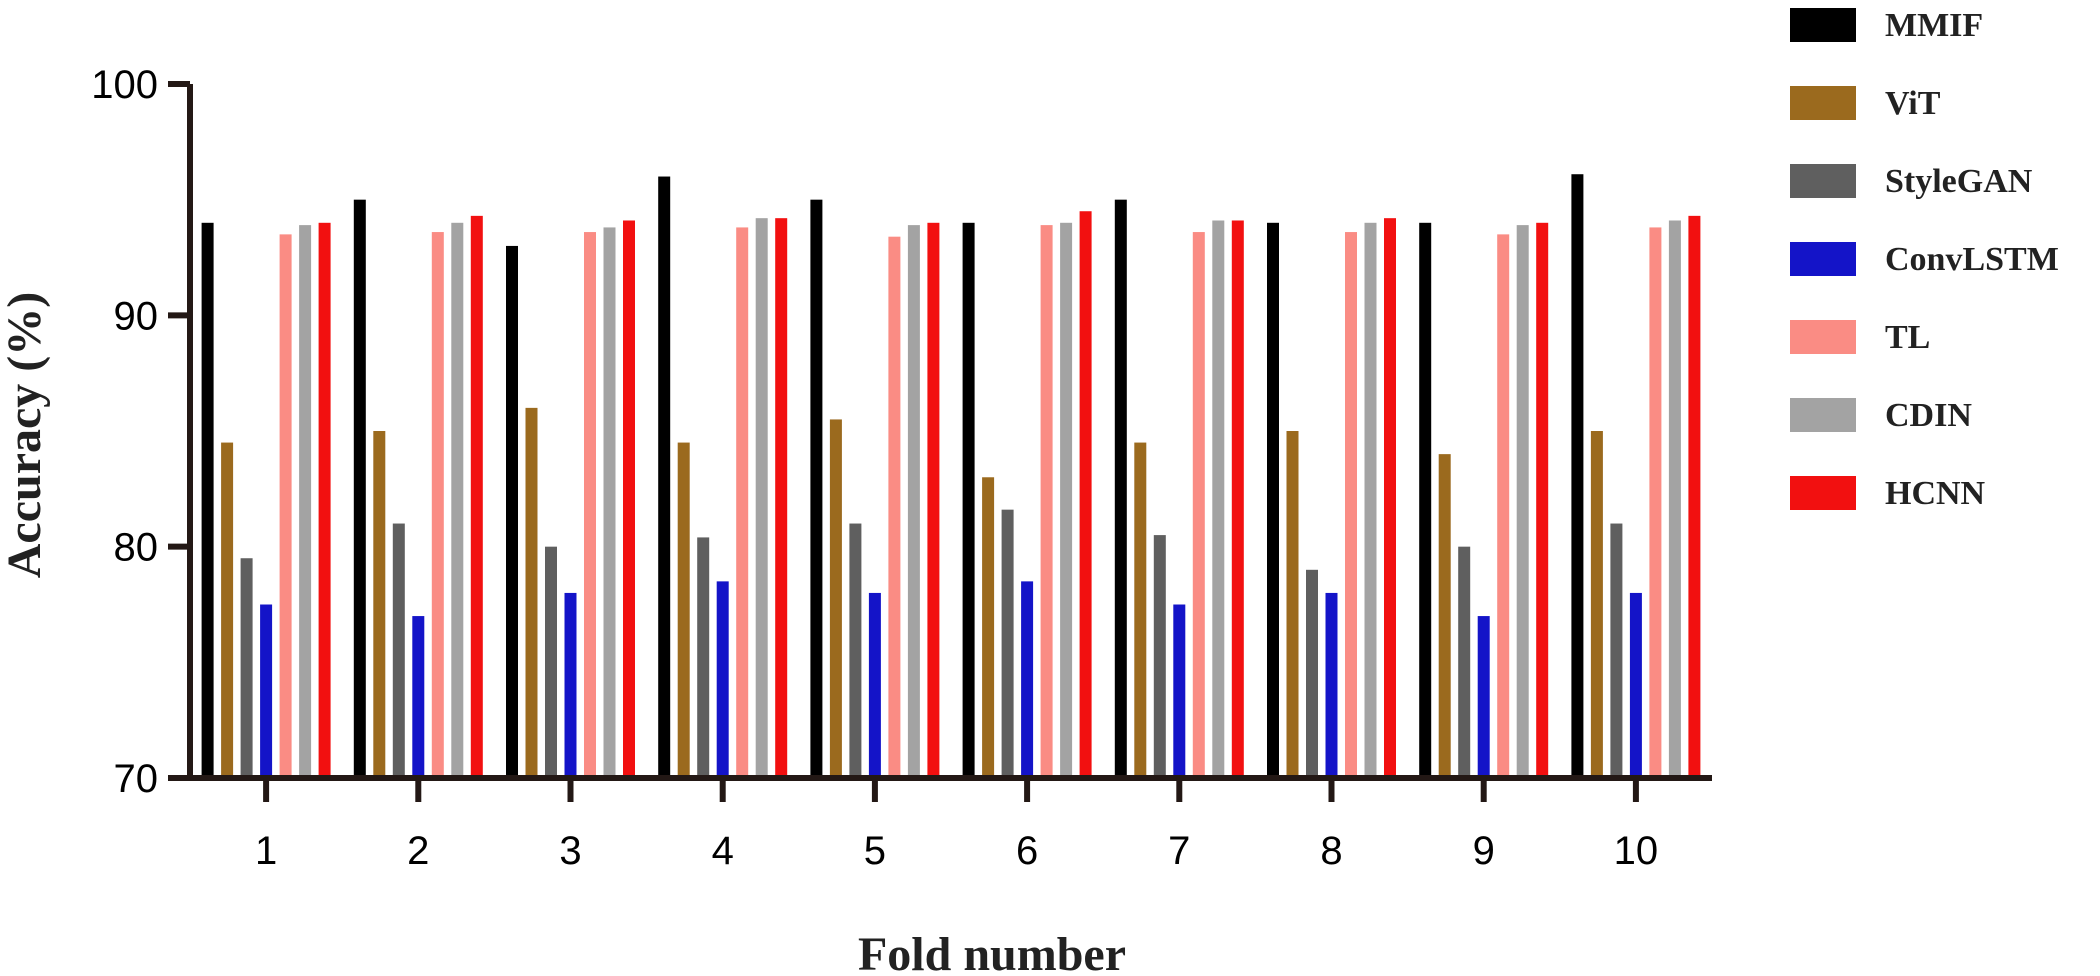 The image size is (2100, 976). What do you see at coordinates (1027, 851) in the screenshot?
I see `x-tick-label: 6` at bounding box center [1027, 851].